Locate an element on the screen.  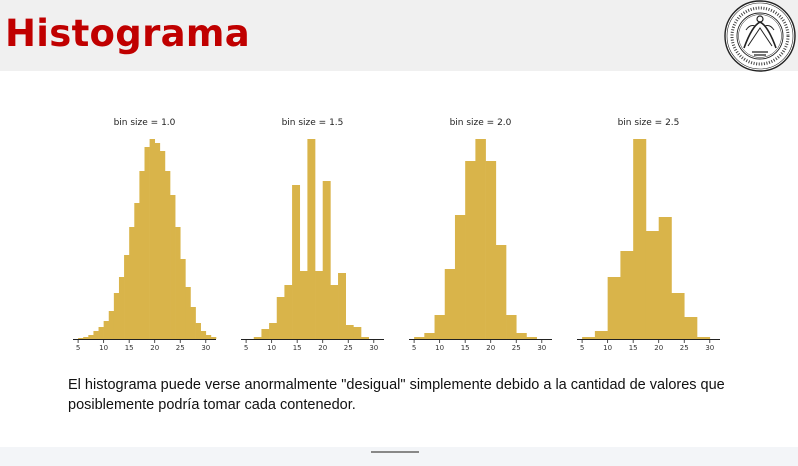
chart-title: bin size = 2.5 is located at coordinates (649, 123).